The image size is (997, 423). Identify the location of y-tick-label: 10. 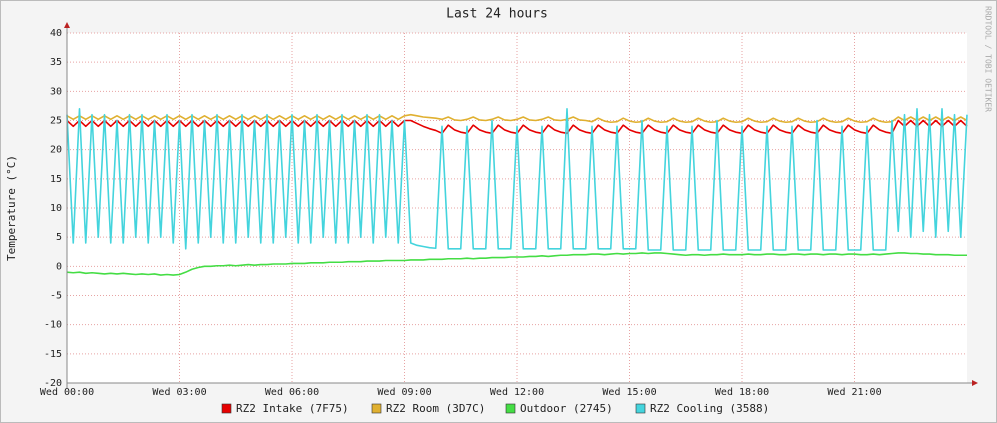
(56, 208).